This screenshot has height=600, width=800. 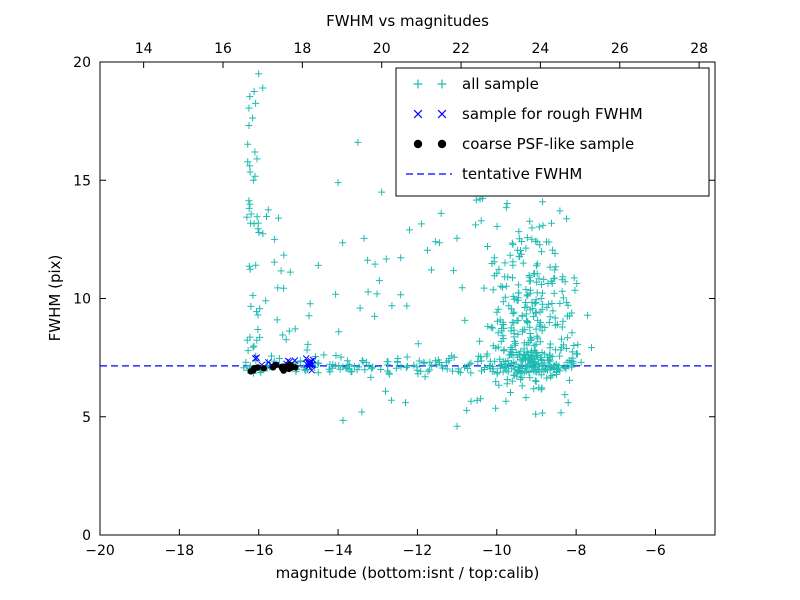 I want to click on series-coarse-psf-like-sample, so click(x=273, y=368).